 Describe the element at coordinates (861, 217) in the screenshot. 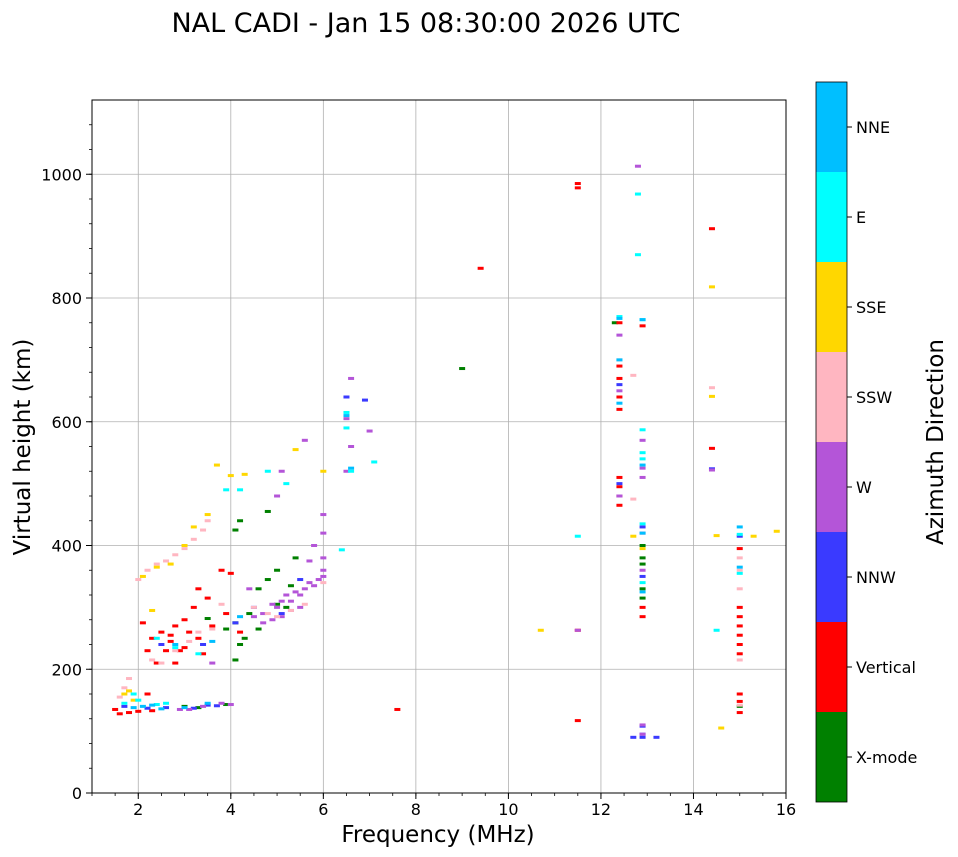

I see `colorbar-tick-label: E` at that location.